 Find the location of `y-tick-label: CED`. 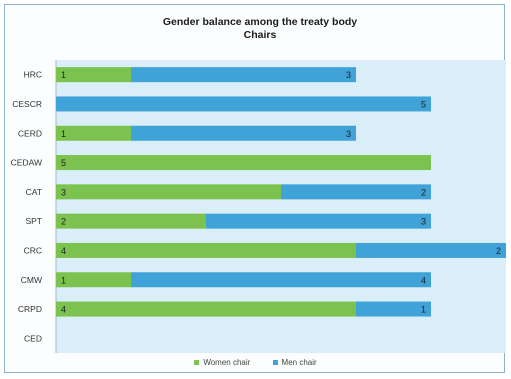

y-tick-label: CED is located at coordinates (33, 338).